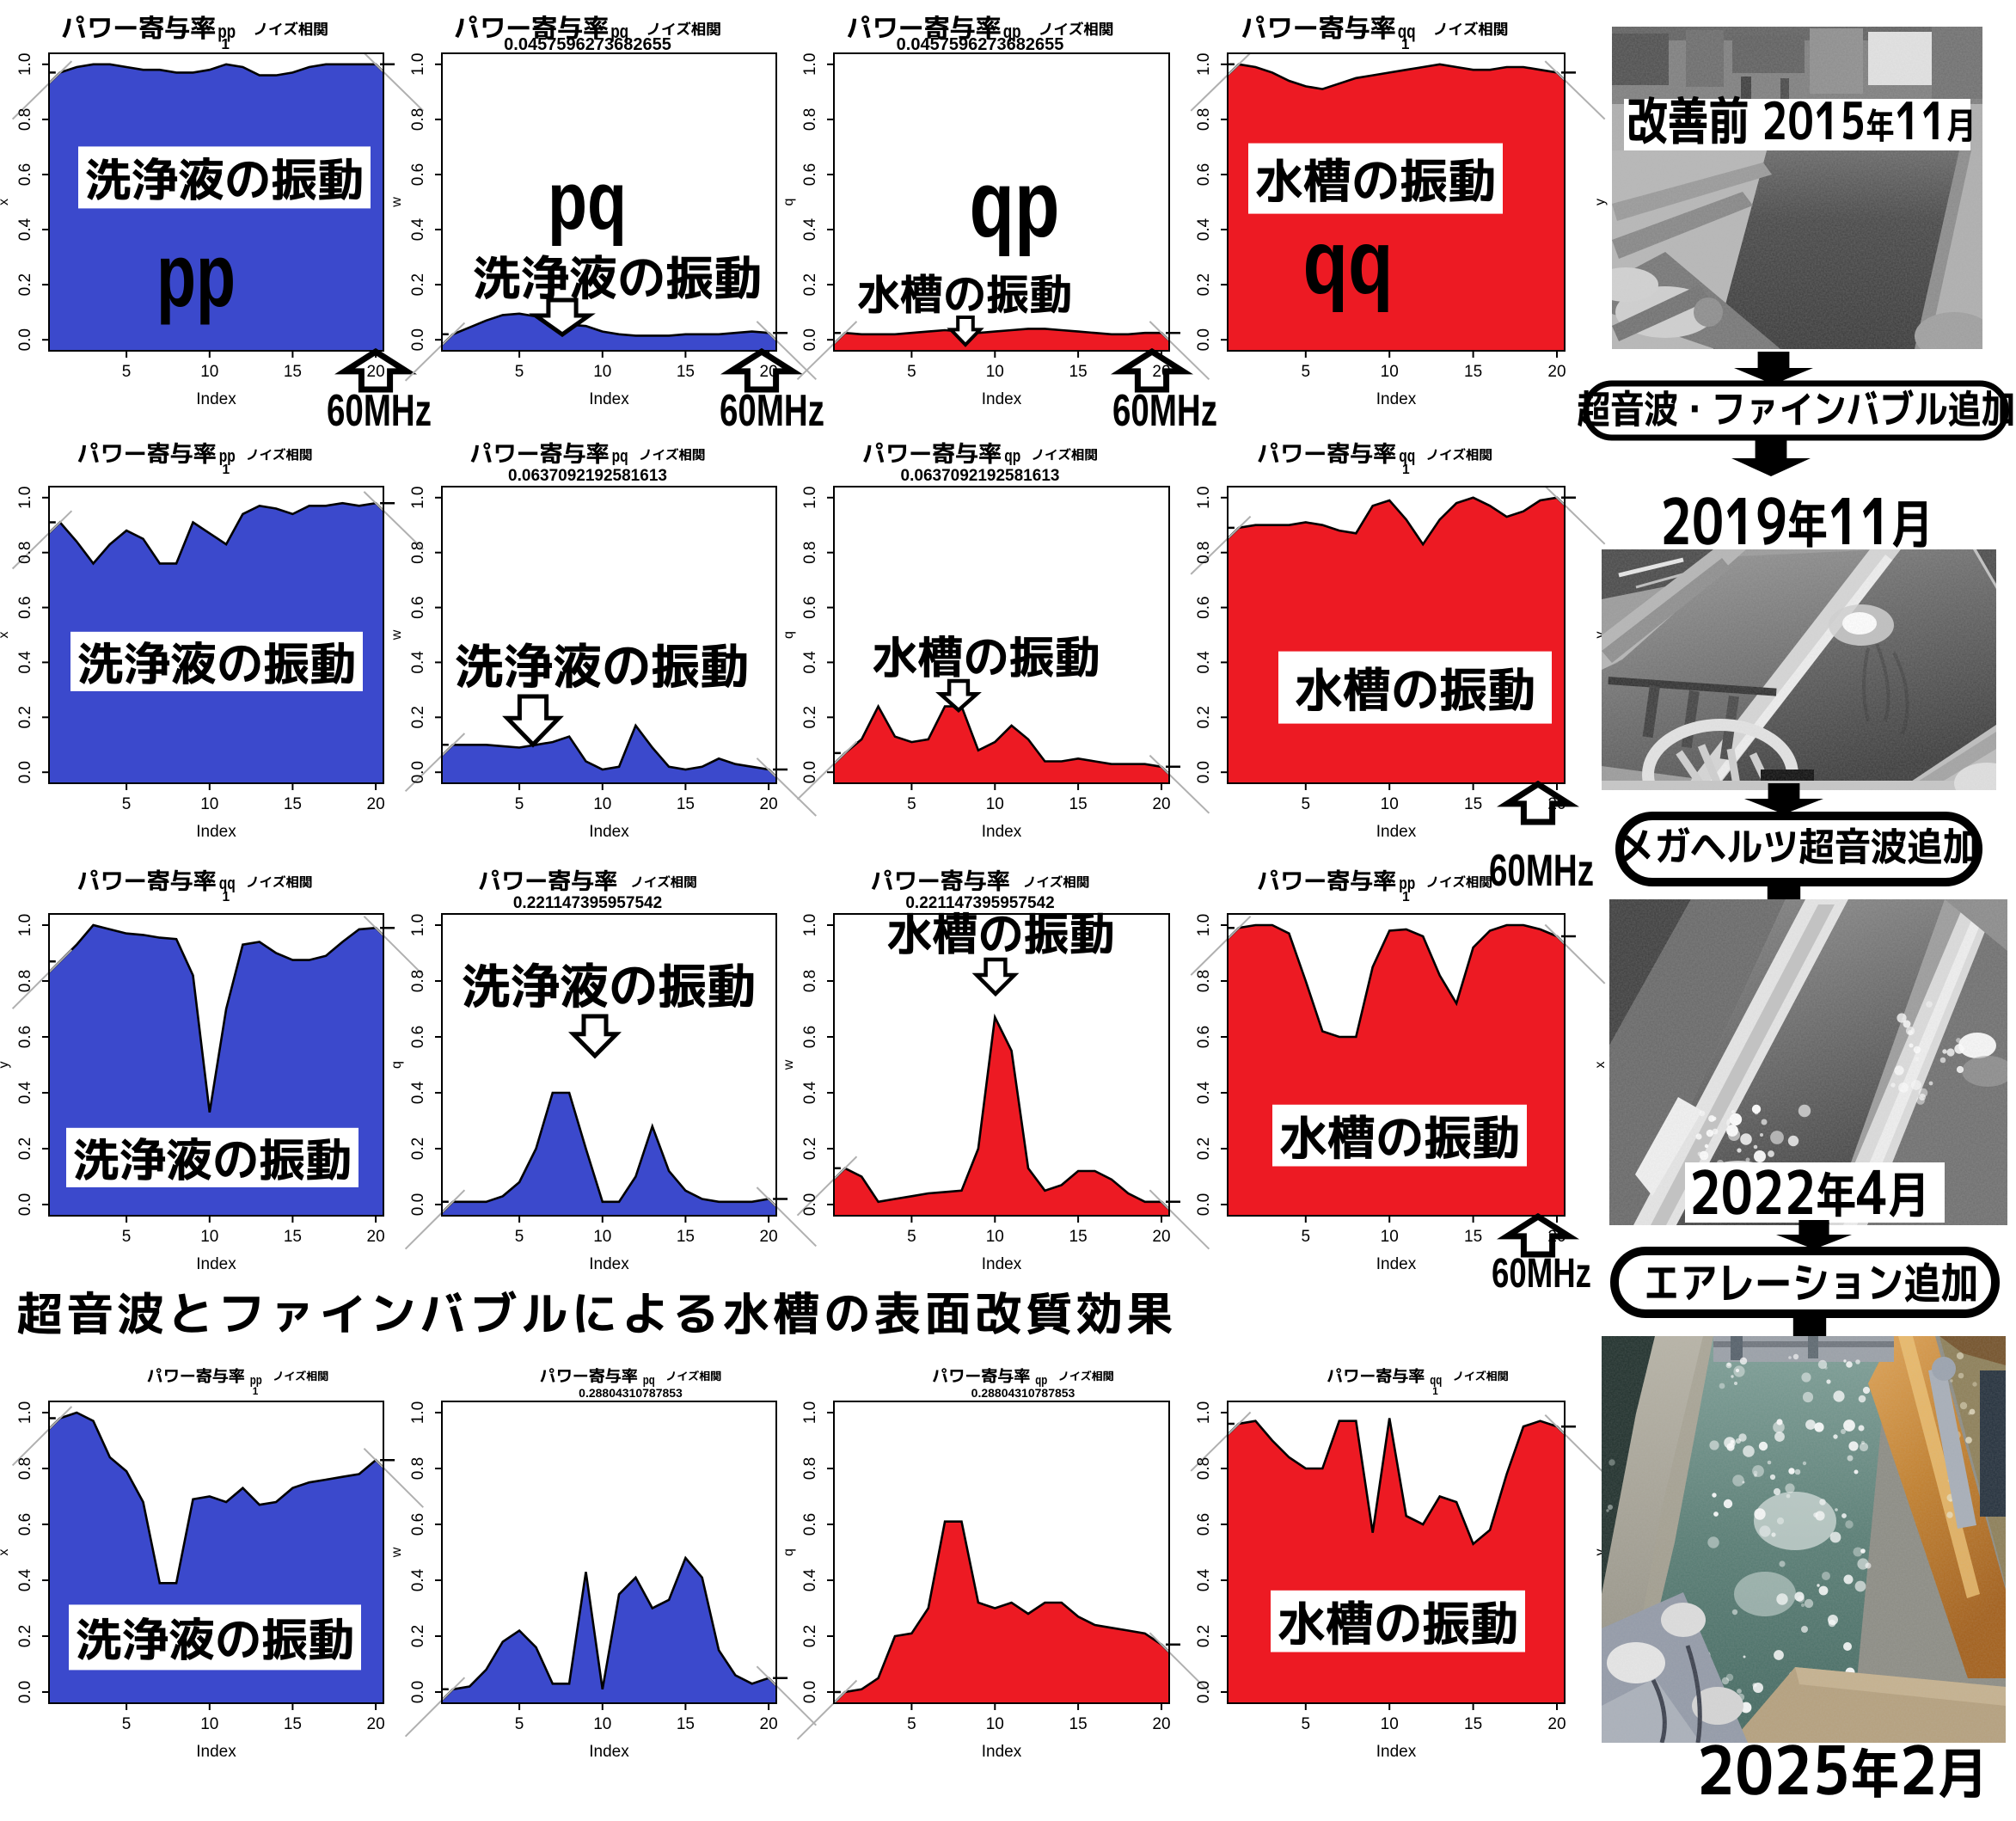  I want to click on svg-text: 0.0457596273682655, so click(980, 44).